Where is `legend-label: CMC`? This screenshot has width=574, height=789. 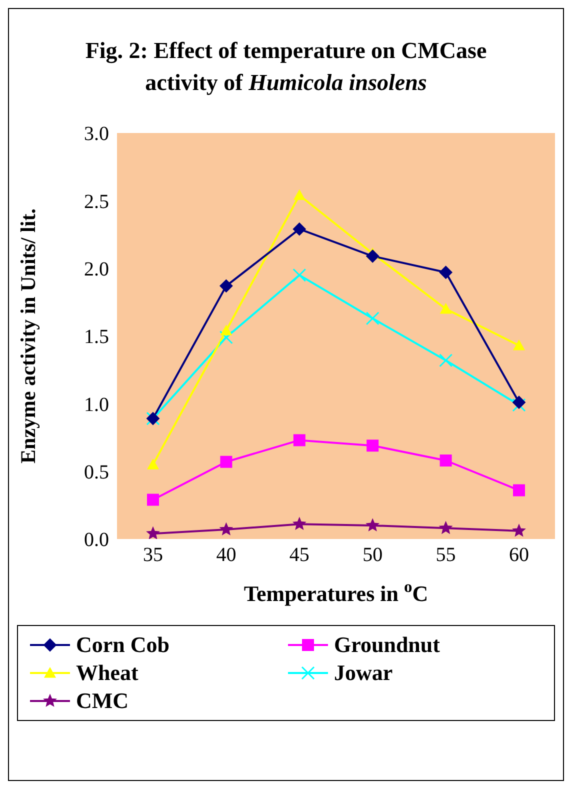
legend-label: CMC is located at coordinates (102, 701).